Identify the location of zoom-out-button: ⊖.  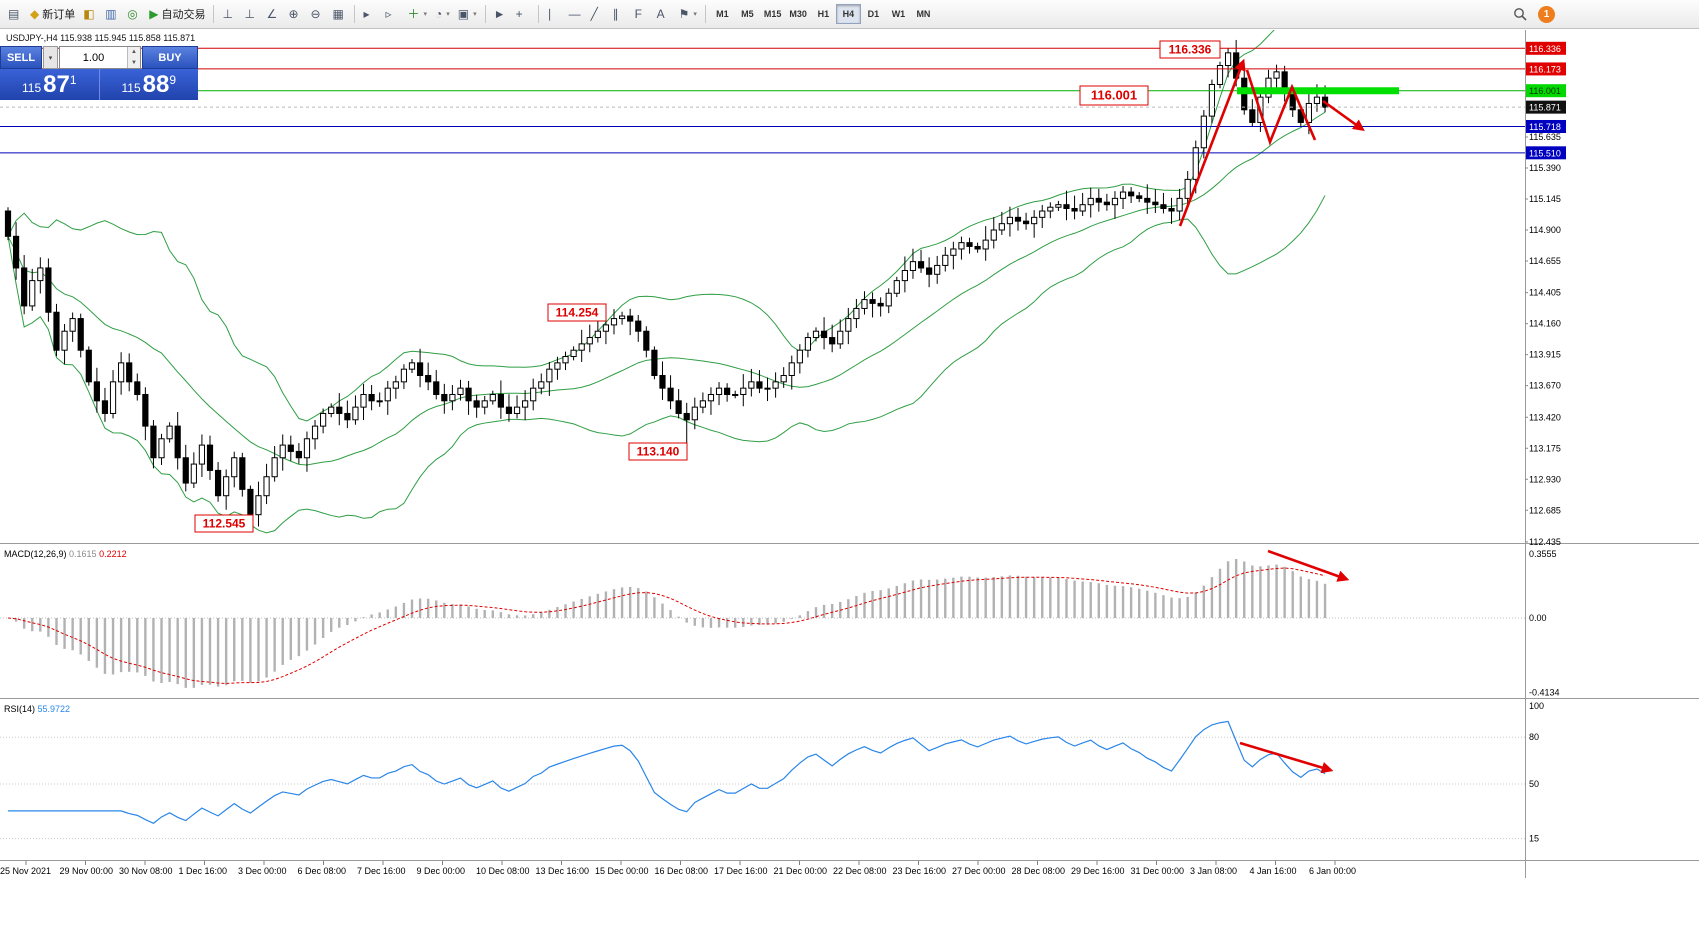
(317, 14).